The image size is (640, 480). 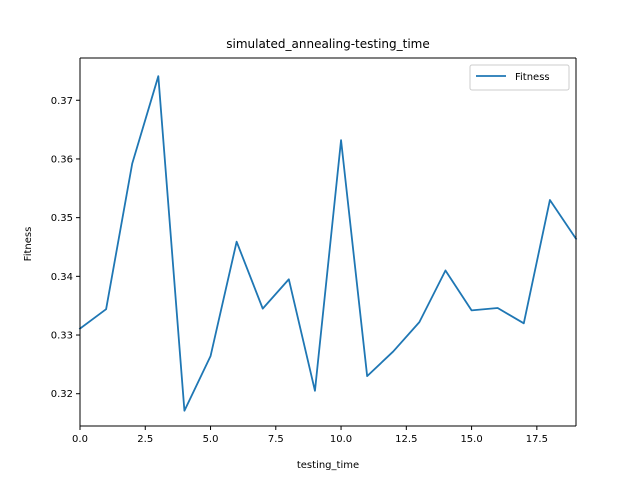 I want to click on legend-label: Fitness, so click(x=532, y=77).